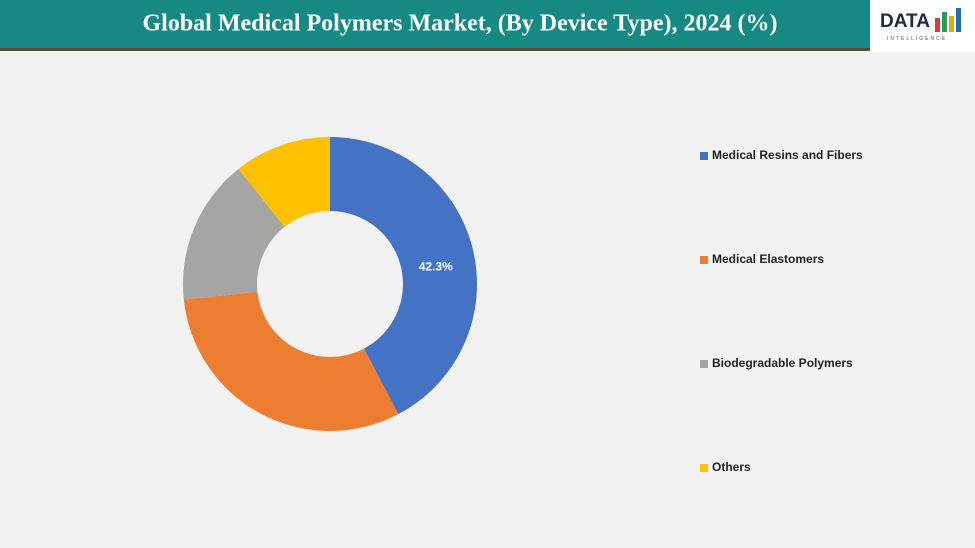 This screenshot has width=975, height=548. I want to click on legend-label: Biodegradable Polymers, so click(782, 363).